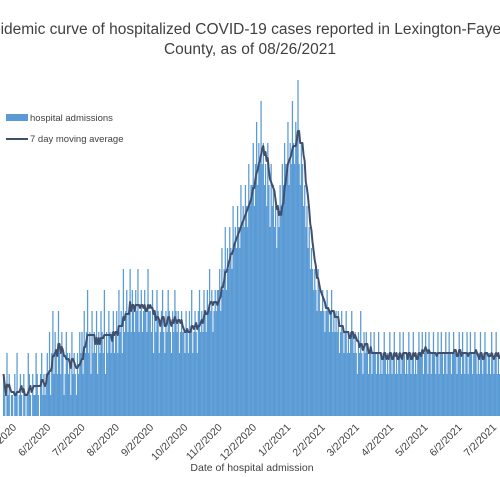 This screenshot has width=500, height=477. Describe the element at coordinates (170, 443) in the screenshot. I see `x-tick-label: 10/2/2020` at that location.